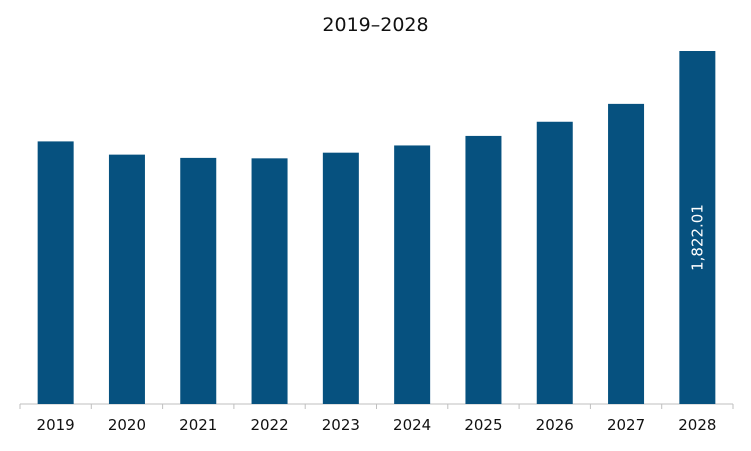  I want to click on bar-2027, so click(626, 254).